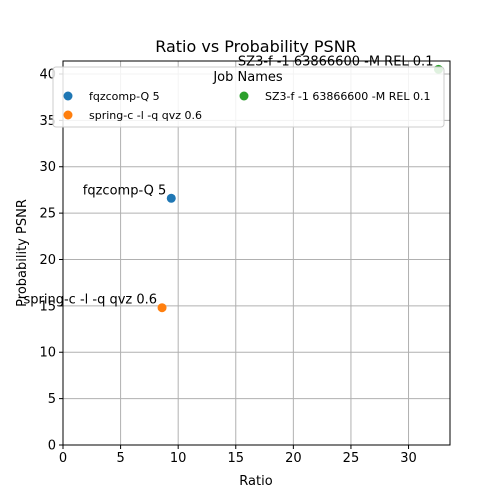 Image resolution: width=500 pixels, height=500 pixels. What do you see at coordinates (124, 190) in the screenshot?
I see `data-label: fqzcomp-Q 5` at bounding box center [124, 190].